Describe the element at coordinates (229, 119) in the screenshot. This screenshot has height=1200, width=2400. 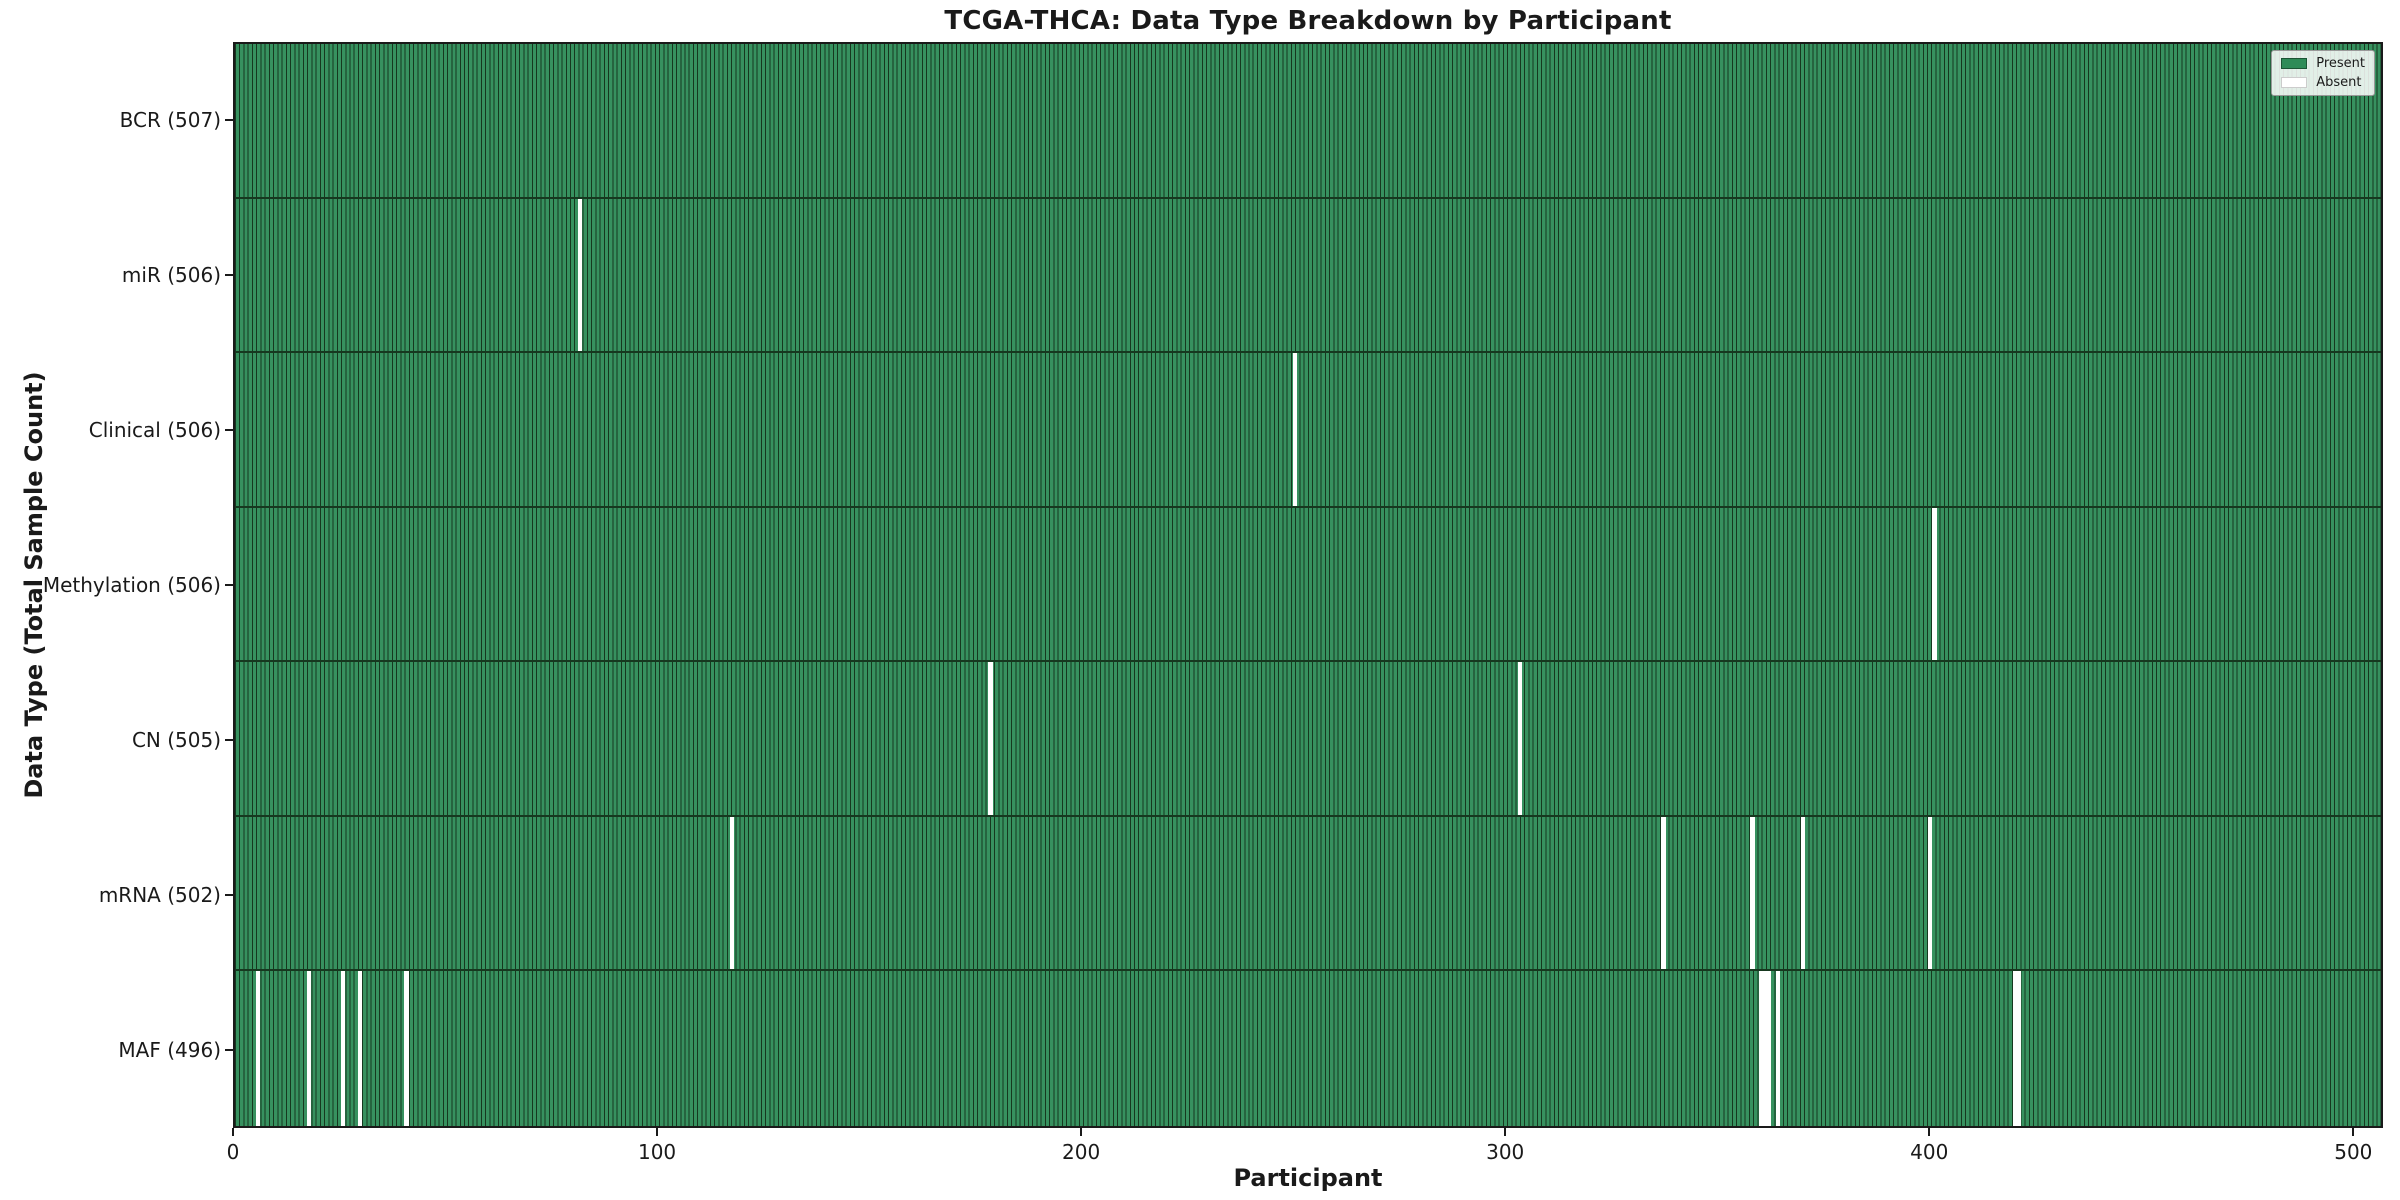
I see `y-tick-mark-BCR` at that location.